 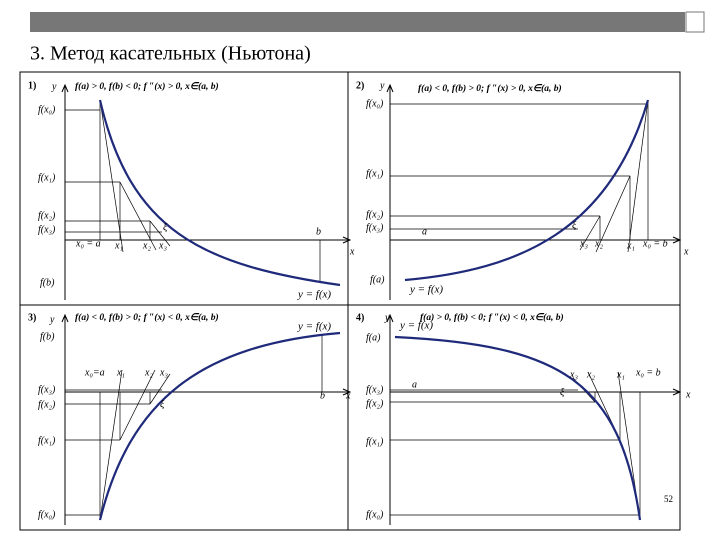 What do you see at coordinates (668, 499) in the screenshot?
I see `page-number: 52` at bounding box center [668, 499].